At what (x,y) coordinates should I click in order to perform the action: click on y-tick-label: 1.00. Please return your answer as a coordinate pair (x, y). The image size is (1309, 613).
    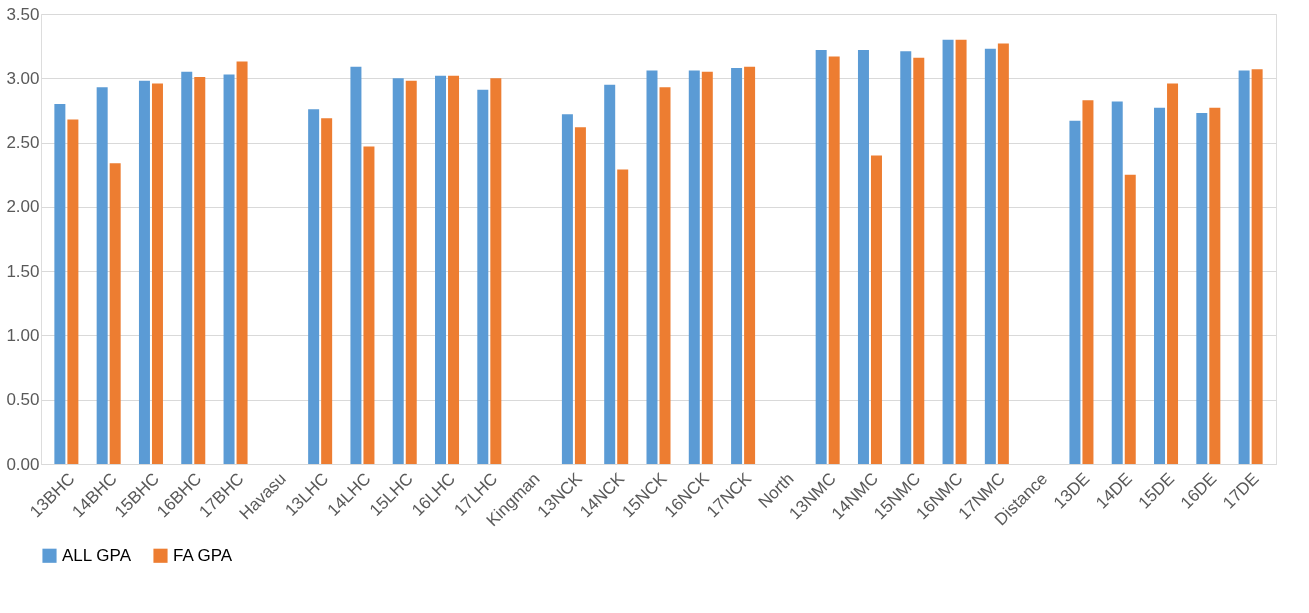
    Looking at the image, I should click on (23, 335).